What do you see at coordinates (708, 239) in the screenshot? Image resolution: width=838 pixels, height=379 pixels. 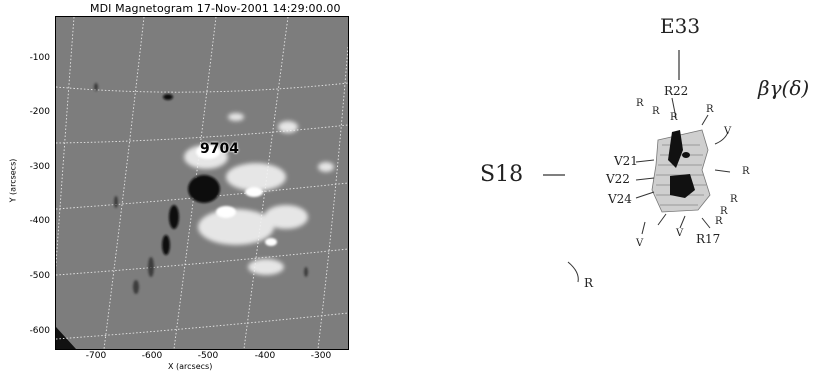 I see `spot-label: R17` at bounding box center [708, 239].